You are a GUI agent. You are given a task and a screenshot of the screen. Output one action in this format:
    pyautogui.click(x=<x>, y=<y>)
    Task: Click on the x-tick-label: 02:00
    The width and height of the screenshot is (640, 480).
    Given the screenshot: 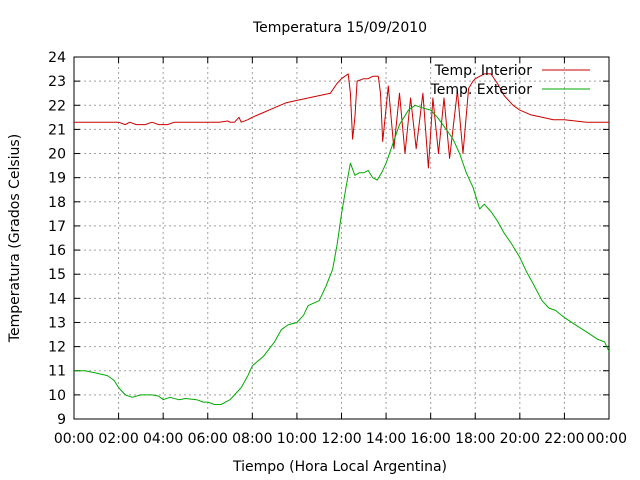 What is the action you would take?
    pyautogui.click(x=118, y=439)
    